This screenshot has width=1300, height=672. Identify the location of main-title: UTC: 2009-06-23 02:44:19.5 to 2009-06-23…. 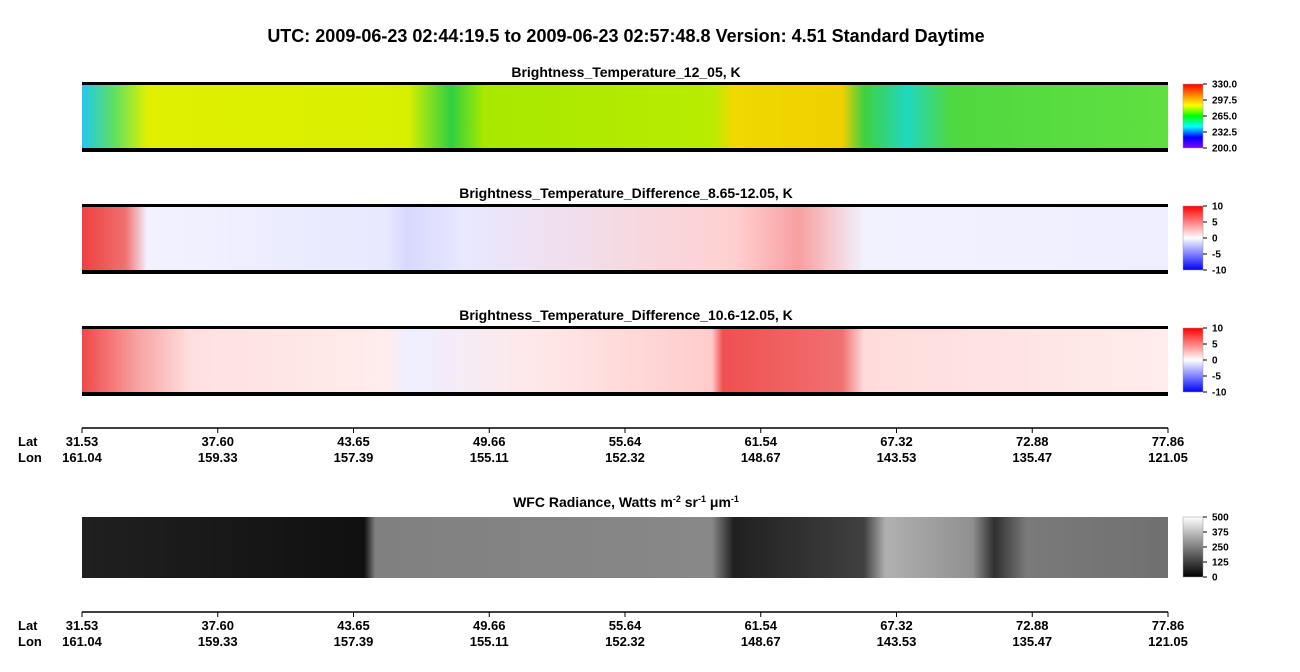
(625, 36).